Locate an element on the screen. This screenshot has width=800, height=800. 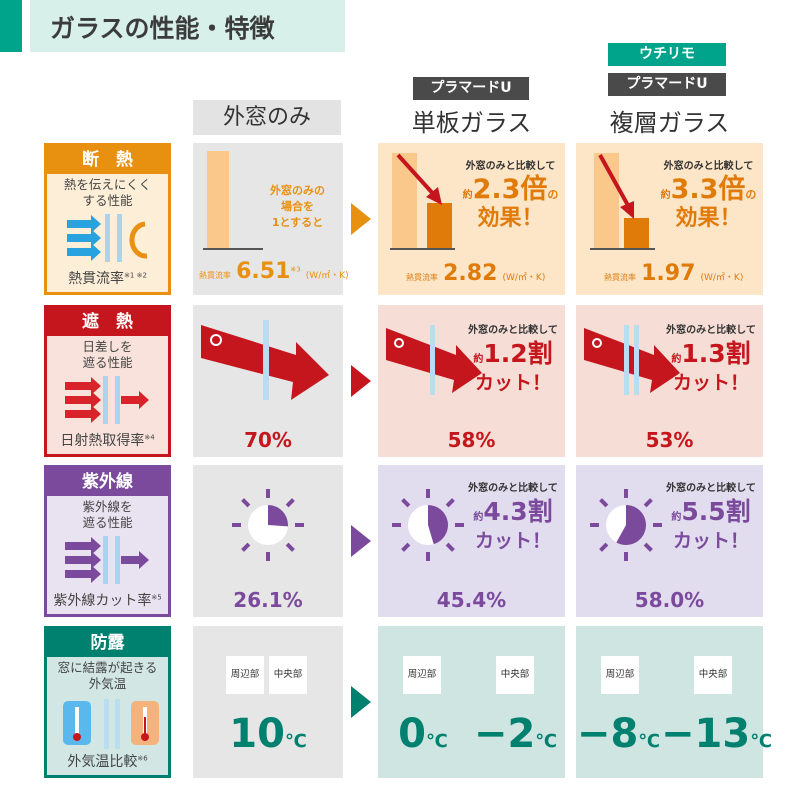
effect-text: 外窓のみと比較して 約2.3倍の 効果！ is located at coordinates (510, 195).